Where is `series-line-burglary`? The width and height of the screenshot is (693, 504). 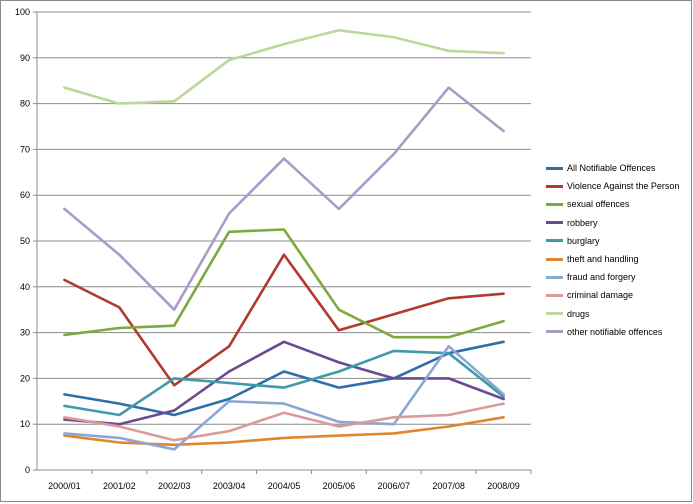 series-line-burglary is located at coordinates (284, 383).